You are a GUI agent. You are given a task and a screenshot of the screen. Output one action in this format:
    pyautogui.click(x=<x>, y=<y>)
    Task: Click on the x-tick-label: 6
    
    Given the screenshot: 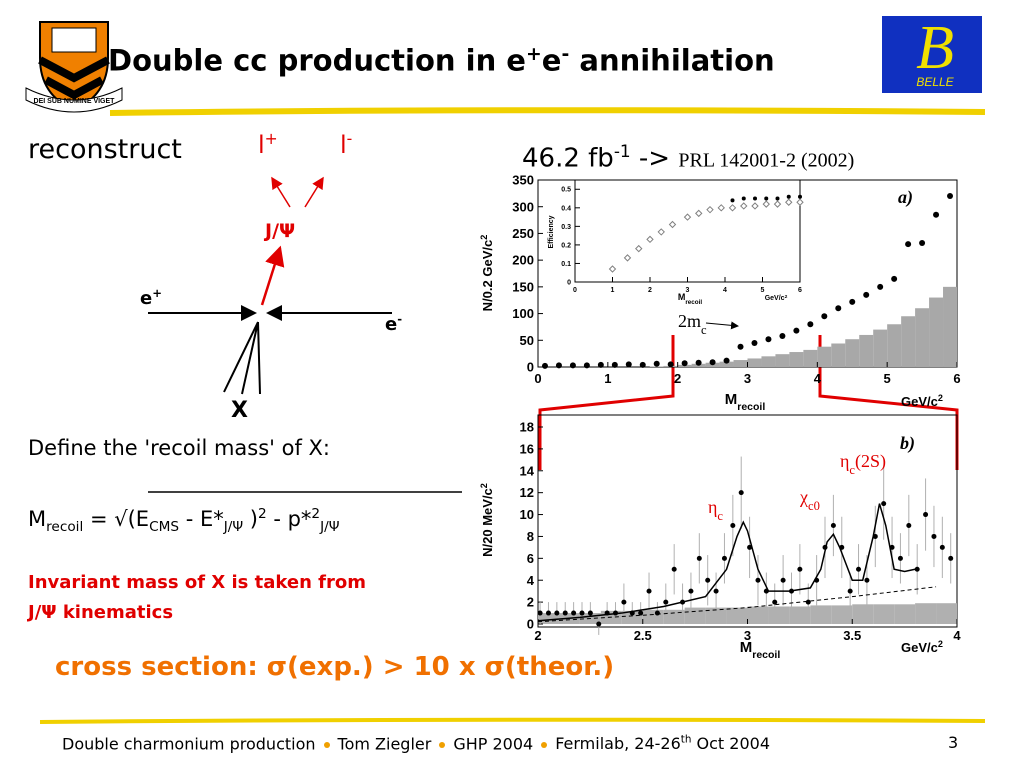 What is the action you would take?
    pyautogui.click(x=800, y=290)
    